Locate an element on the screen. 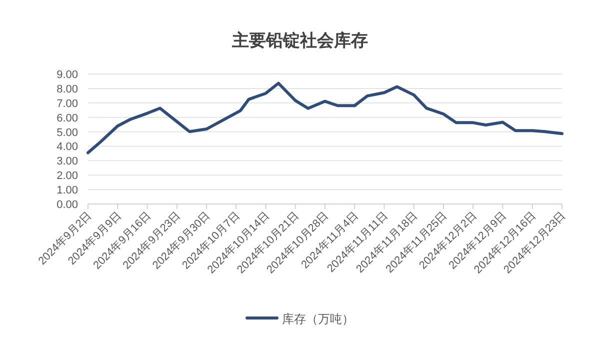 This screenshot has height=349, width=600. legend-label: 库存（万吨） is located at coordinates (318, 319).